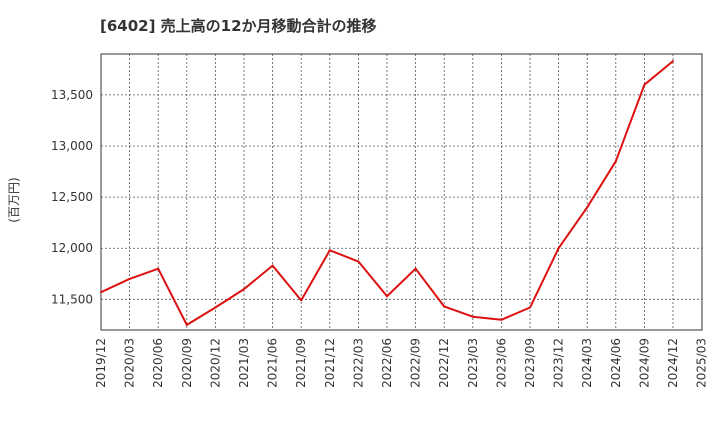 The height and width of the screenshot is (440, 720). I want to click on x-tick-label: 2024/06, so click(616, 363).